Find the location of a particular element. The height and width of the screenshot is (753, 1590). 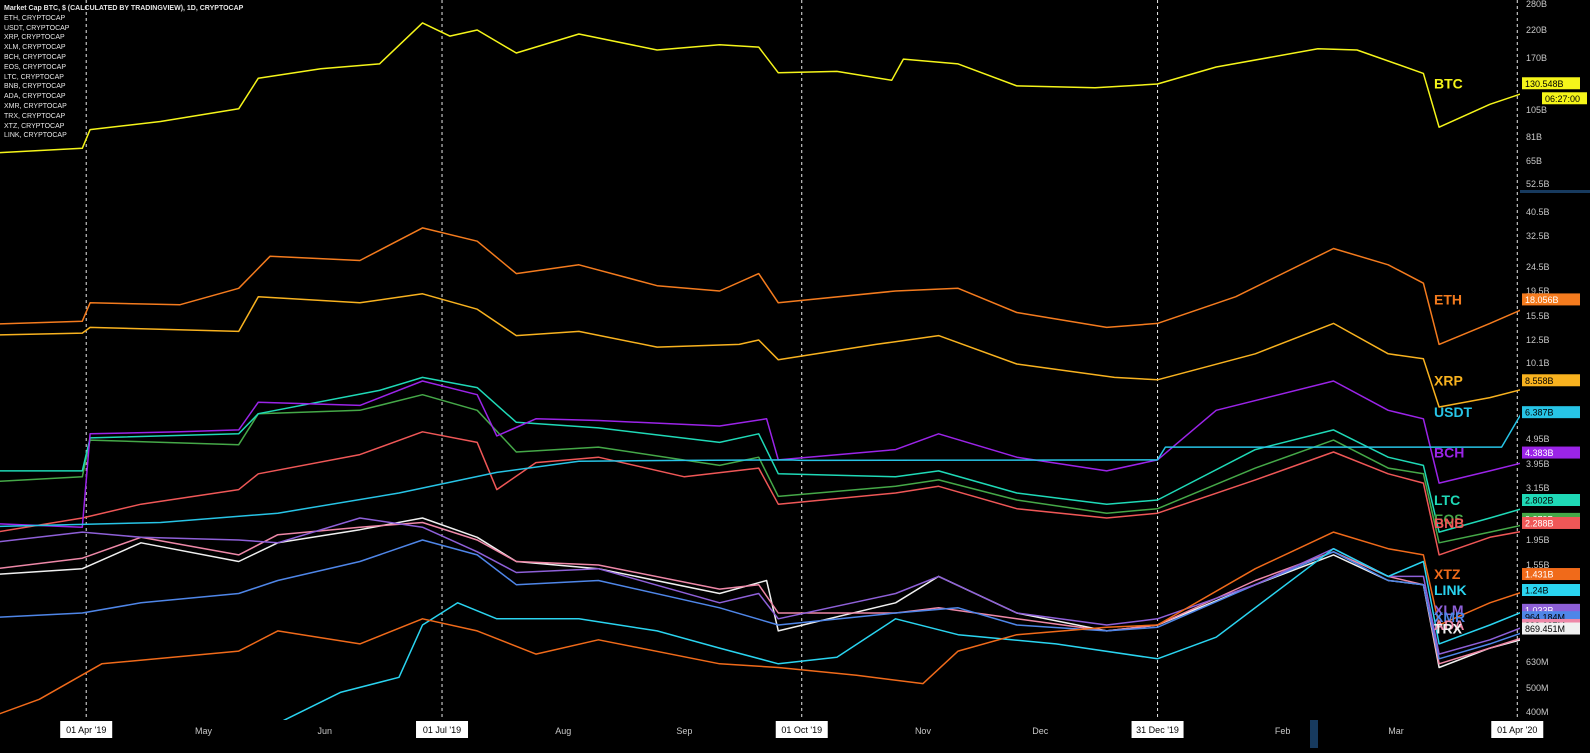

legend-entry: XLM, CRYPTOCAP is located at coordinates (35, 48).